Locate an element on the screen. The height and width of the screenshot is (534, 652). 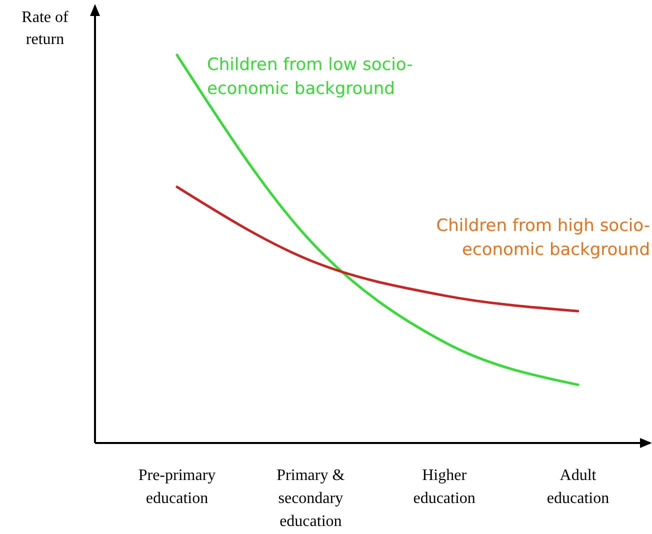
x-tick-label: Primary & secondary education is located at coordinates (311, 498).